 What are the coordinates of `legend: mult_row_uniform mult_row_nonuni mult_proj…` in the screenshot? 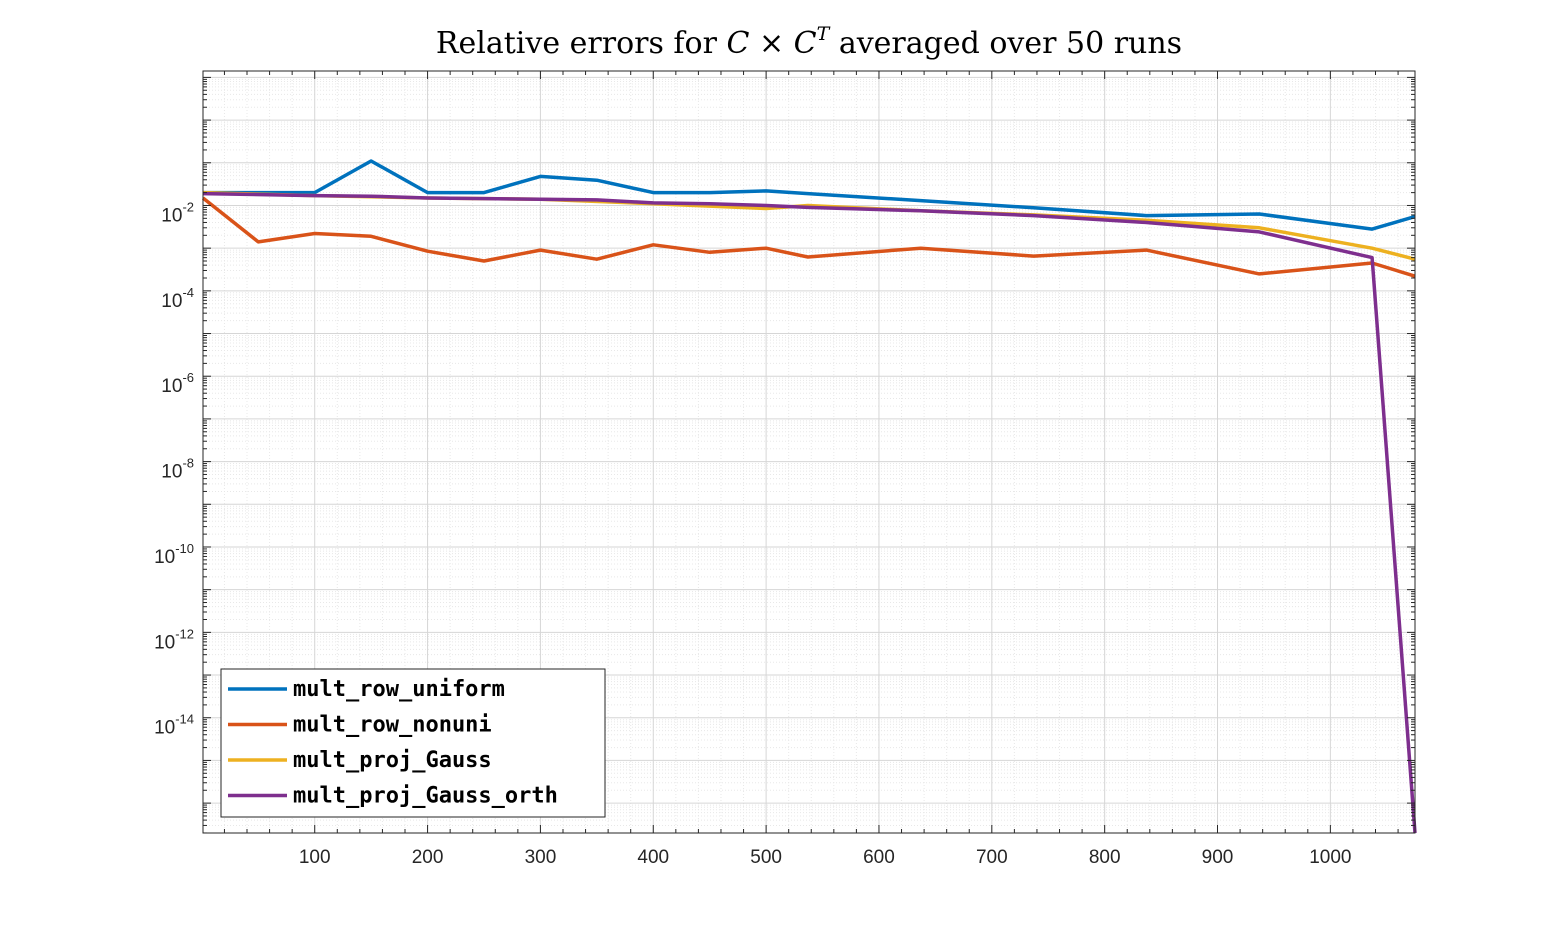 It's located at (413, 743).